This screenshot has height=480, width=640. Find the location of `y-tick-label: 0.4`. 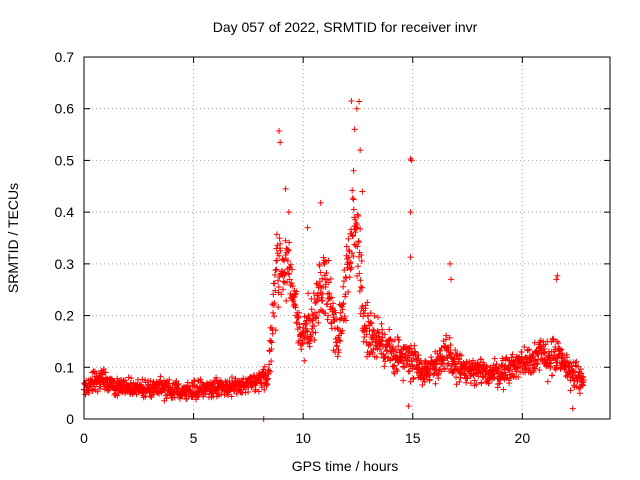

y-tick-label: 0.4 is located at coordinates (65, 212).